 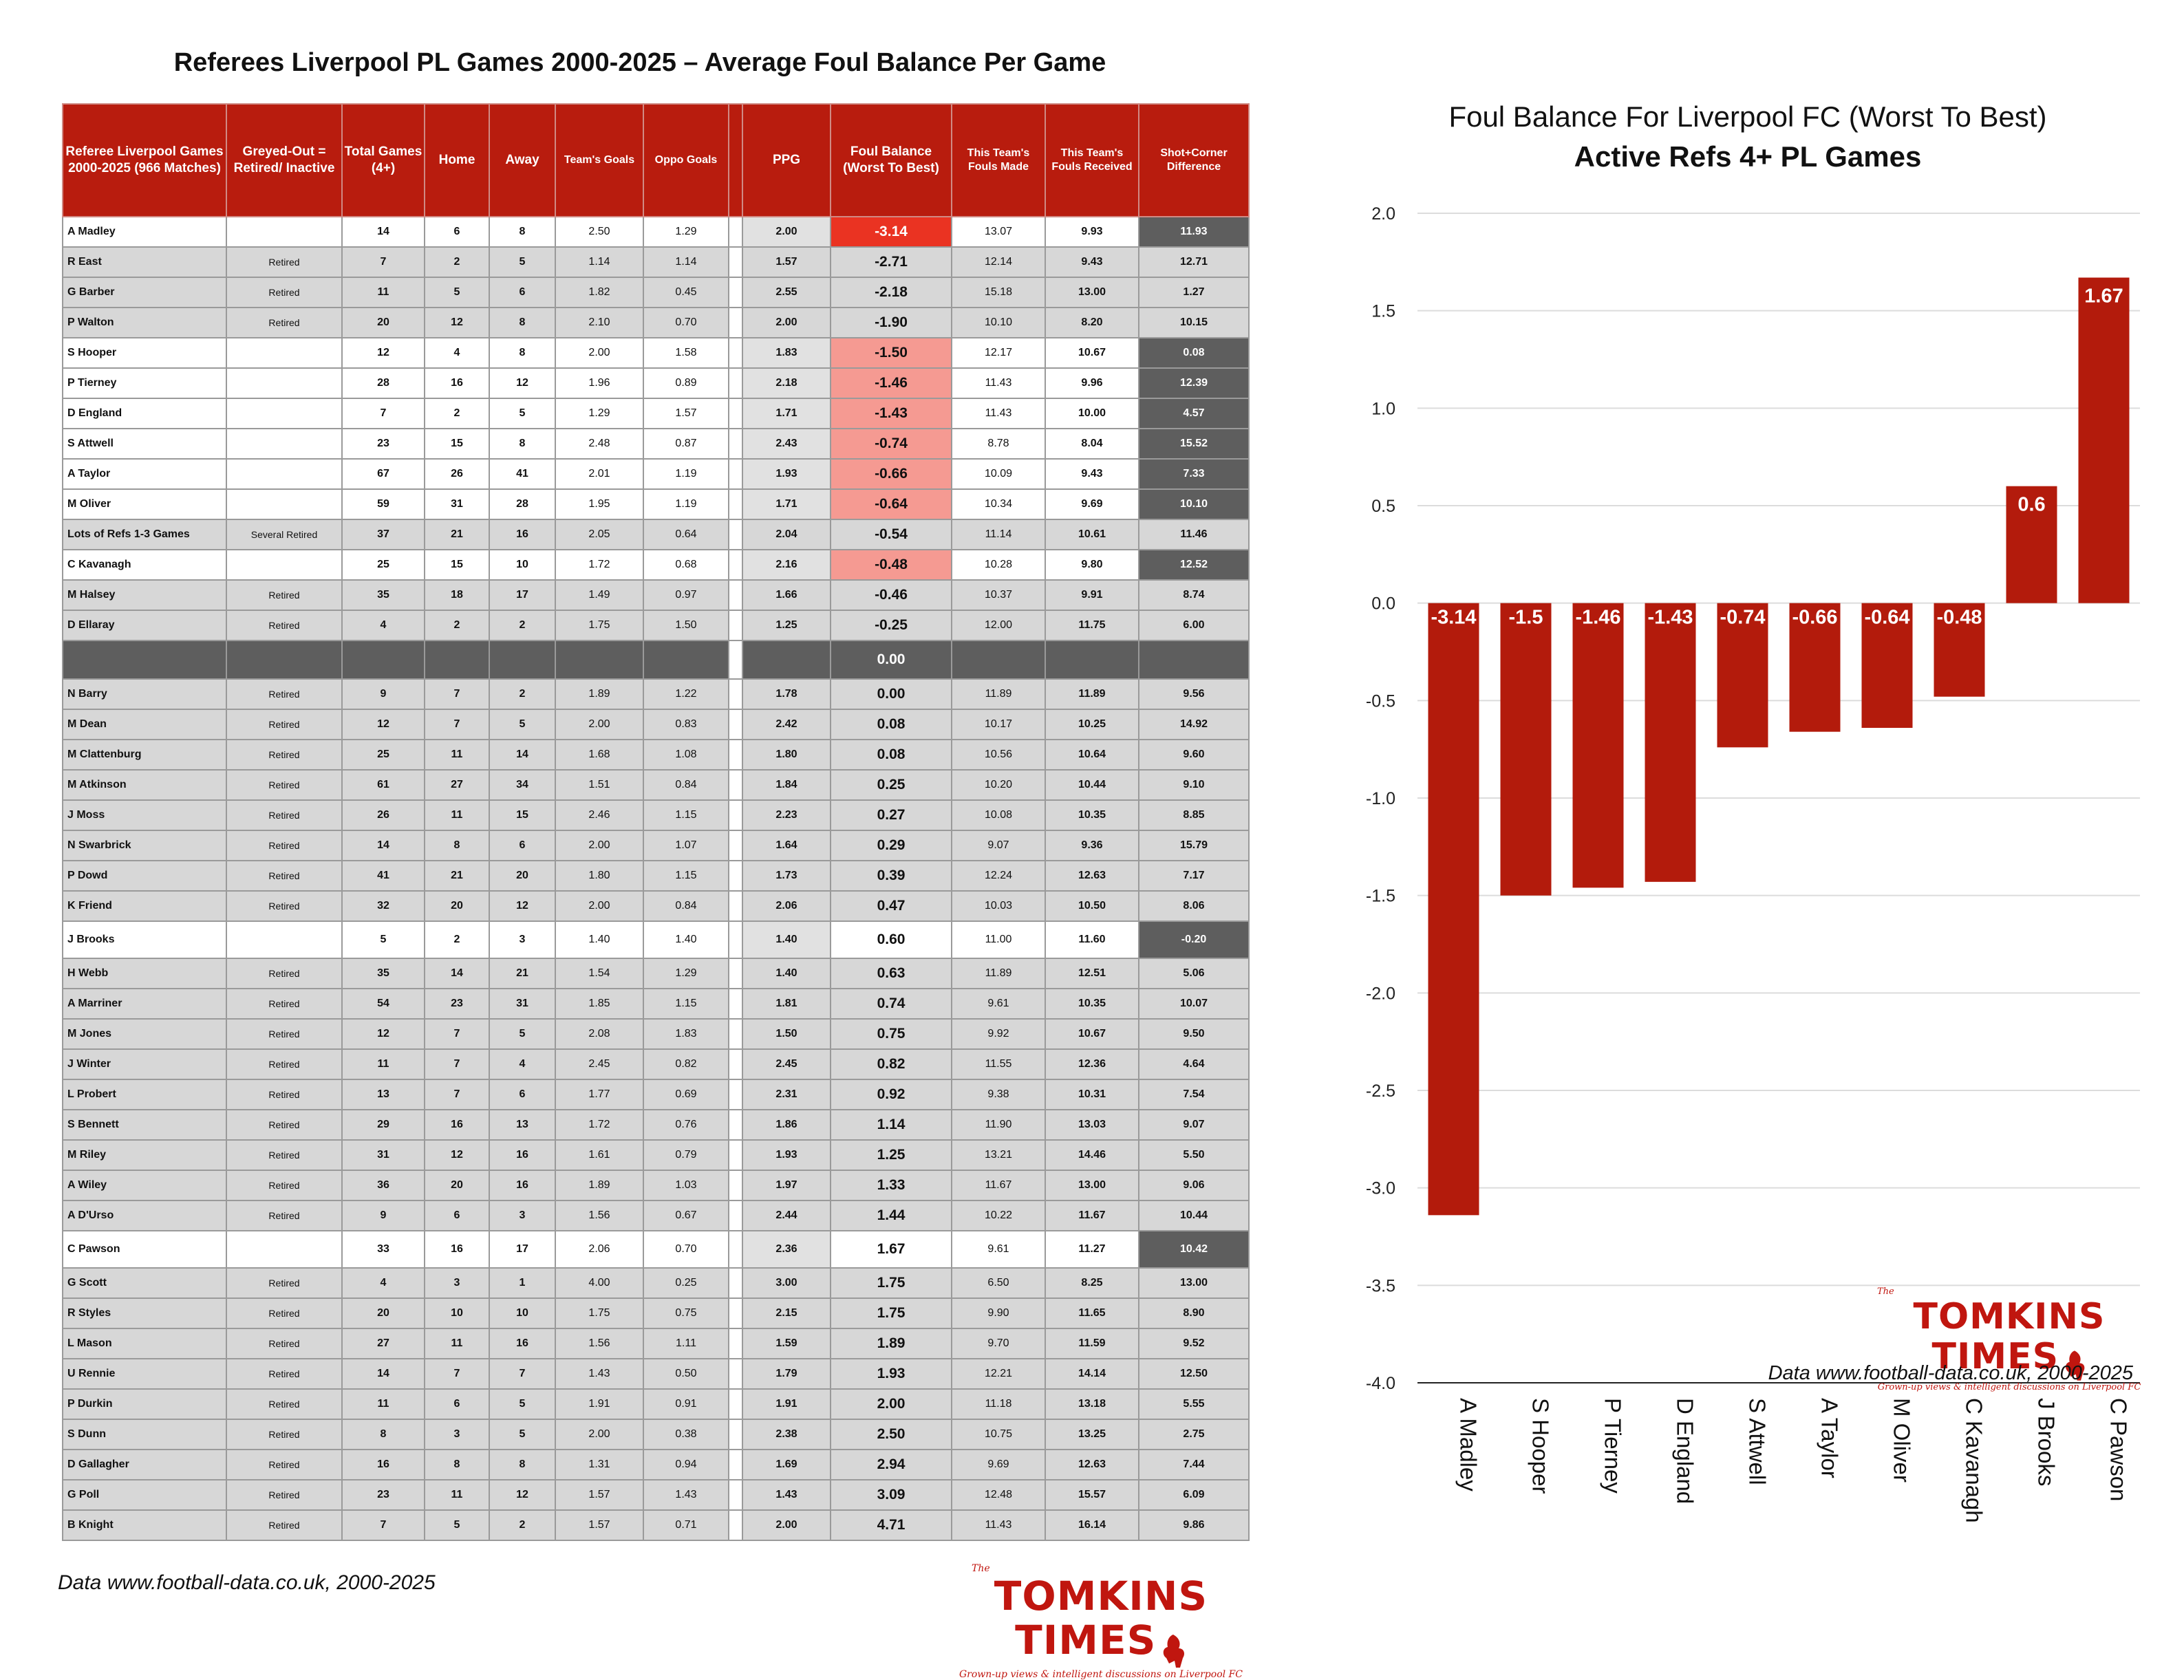 What do you see at coordinates (1101, 1618) in the screenshot?
I see `logo-brand: TOMKINS TIMES` at bounding box center [1101, 1618].